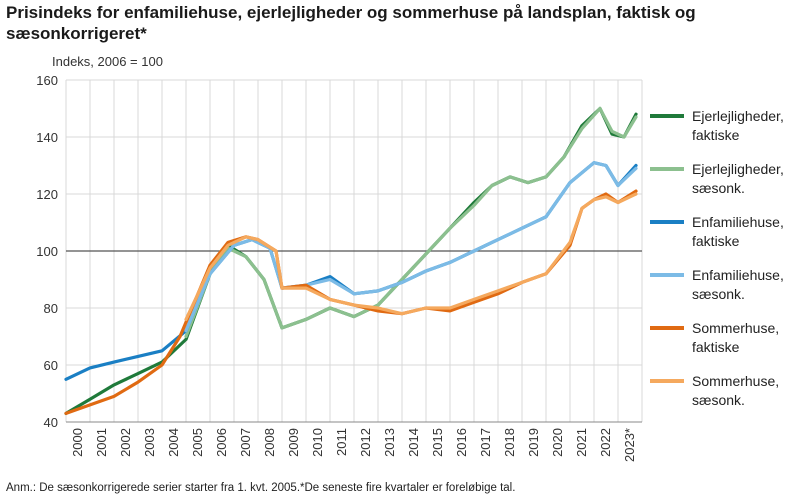 The width and height of the screenshot is (800, 500). I want to click on x-tick-label: 2009, so click(293, 442).